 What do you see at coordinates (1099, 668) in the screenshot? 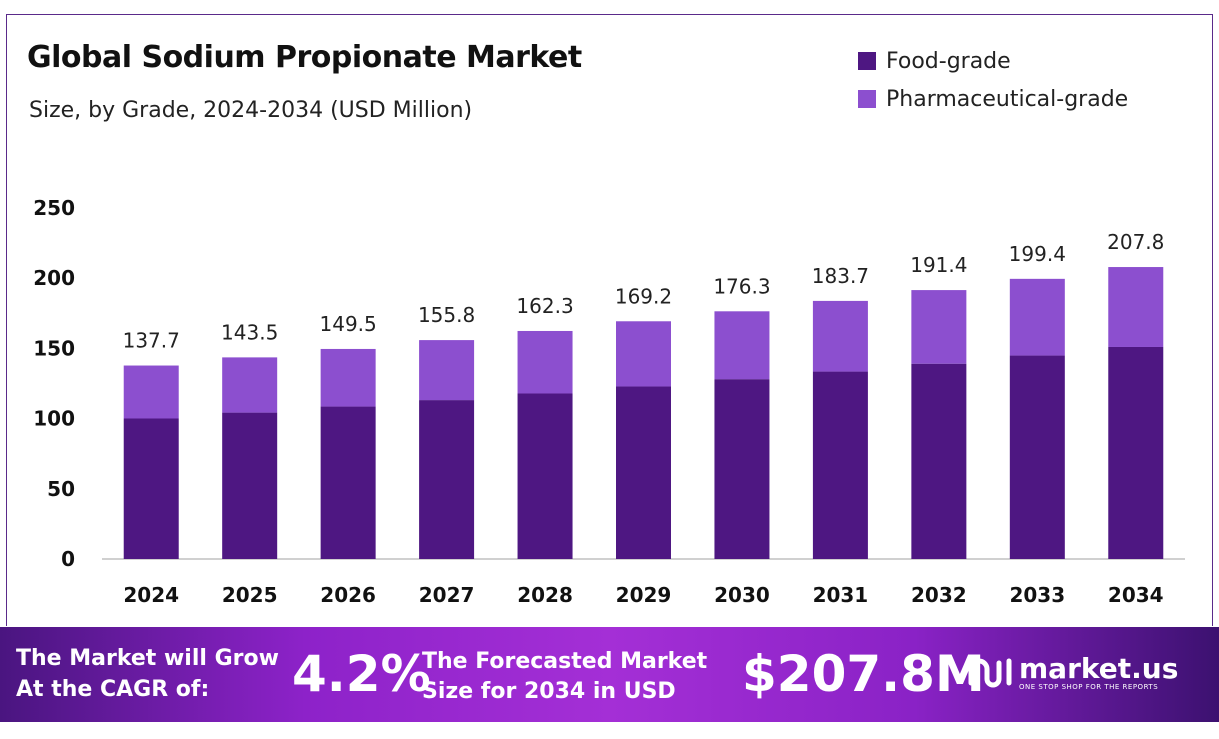
I see `logo-text: market.us` at bounding box center [1099, 668].